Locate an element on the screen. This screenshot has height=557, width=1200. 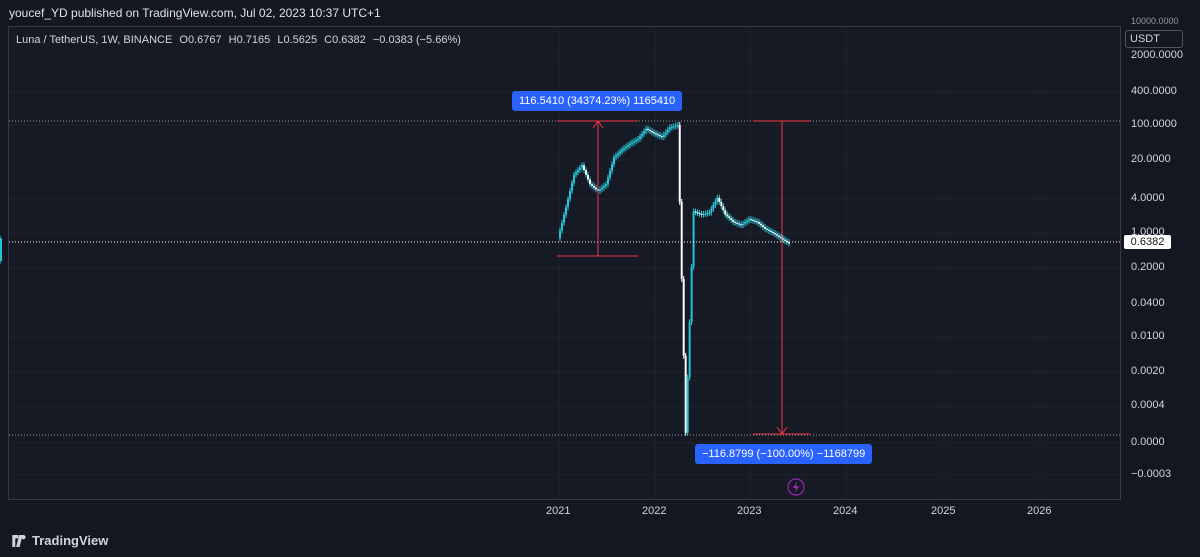
legend-open: O0.6767 is located at coordinates (200, 40).